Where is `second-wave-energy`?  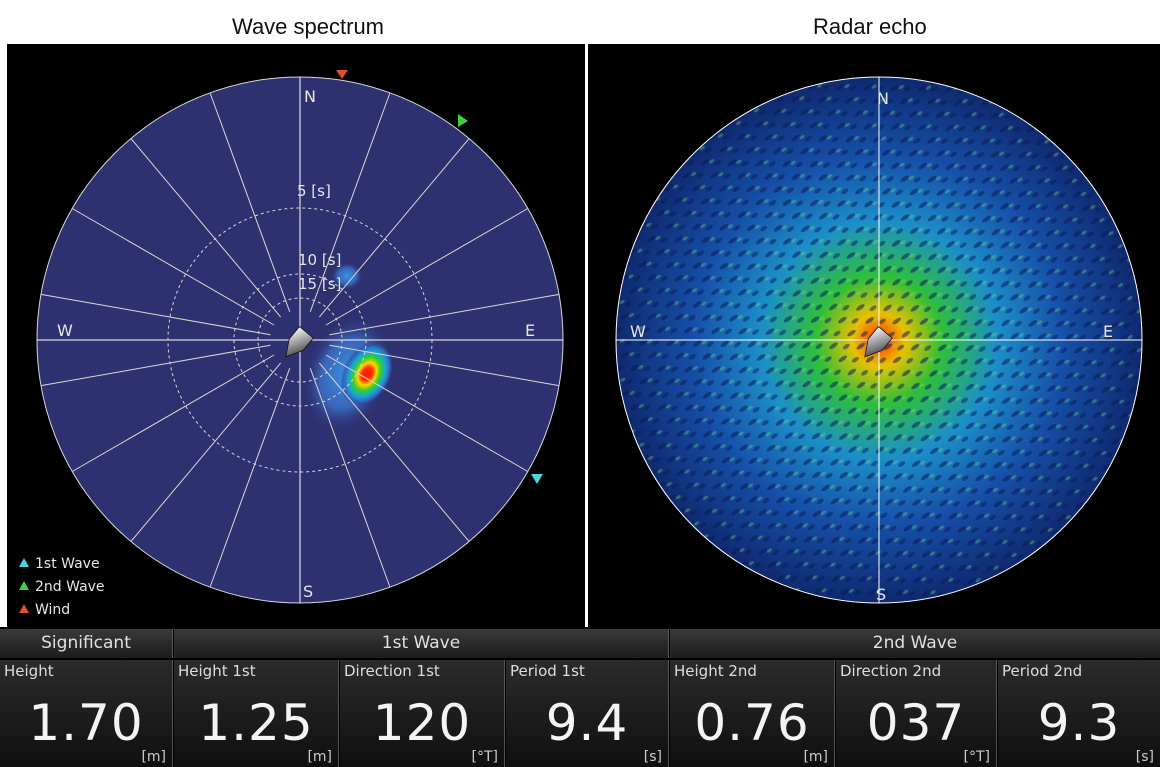 second-wave-energy is located at coordinates (347, 276).